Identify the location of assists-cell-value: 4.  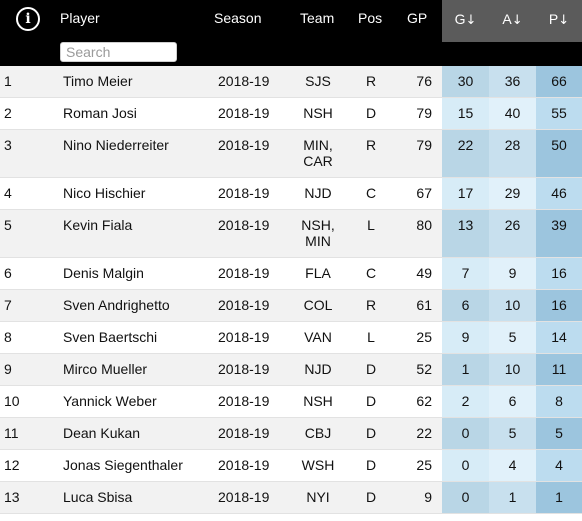
(512, 465).